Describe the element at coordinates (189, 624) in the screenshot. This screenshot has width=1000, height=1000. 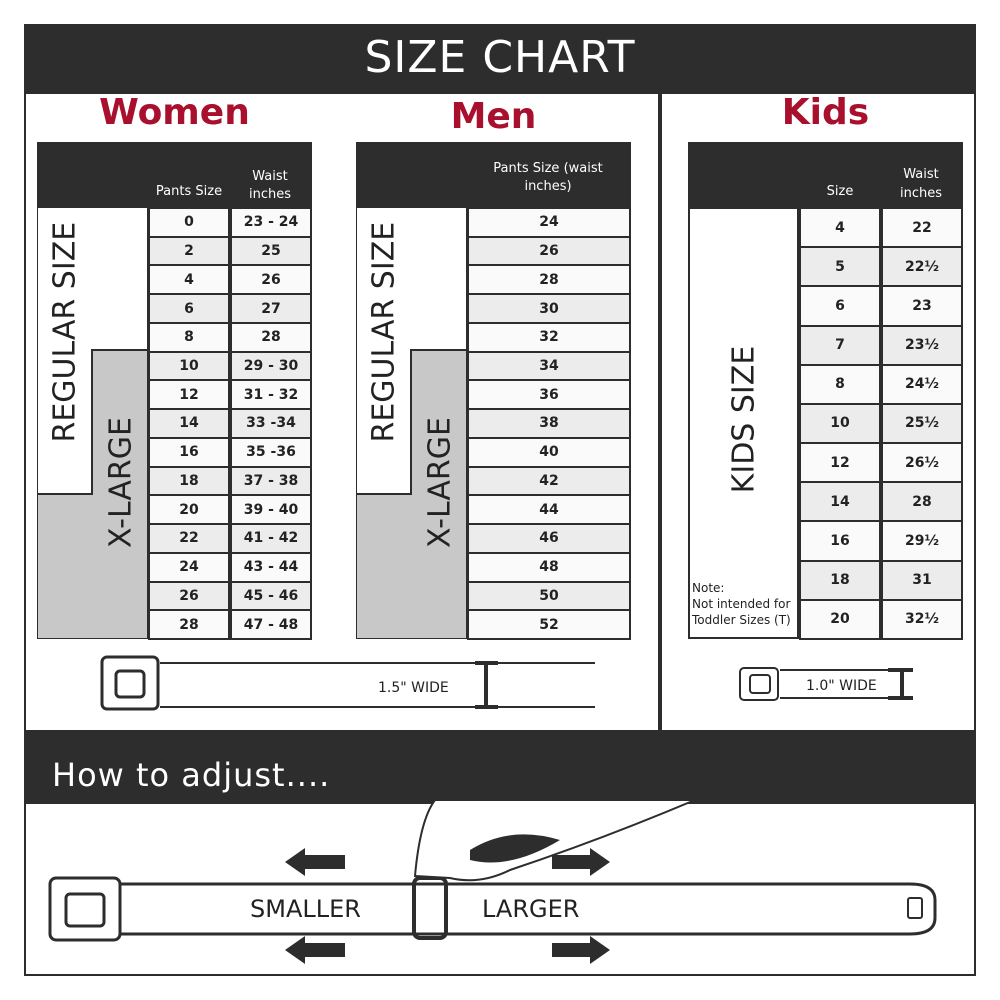
I see `women-size-cell: 28` at that location.